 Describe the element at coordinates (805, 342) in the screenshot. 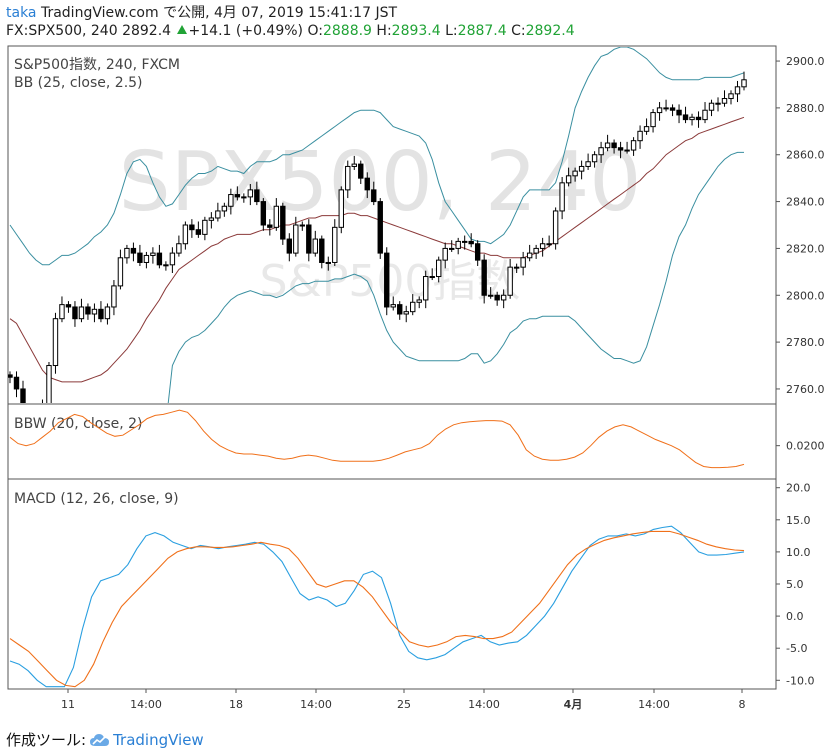

I see `price-axis-tick-label: 2780.0` at that location.